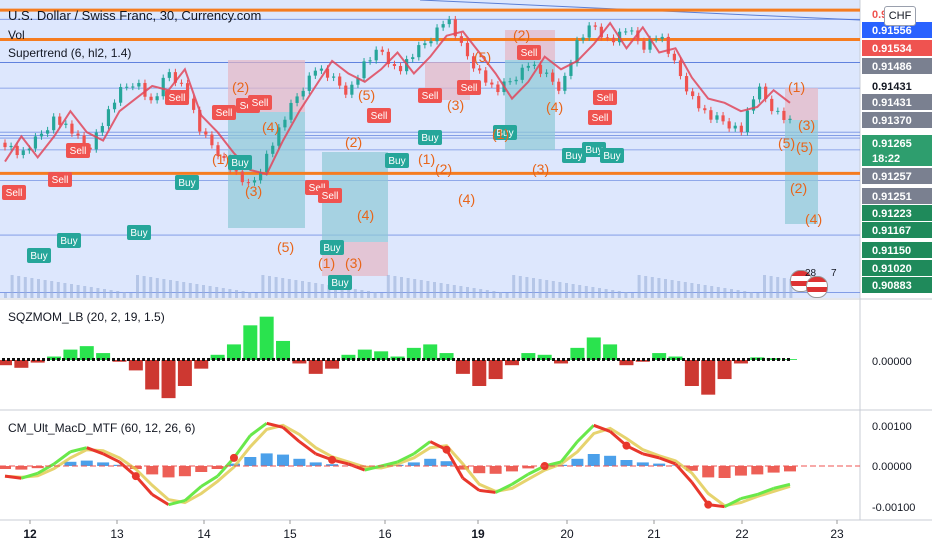 This screenshot has width=932, height=550. I want to click on macd-axis-label: 0.00100, so click(892, 427).